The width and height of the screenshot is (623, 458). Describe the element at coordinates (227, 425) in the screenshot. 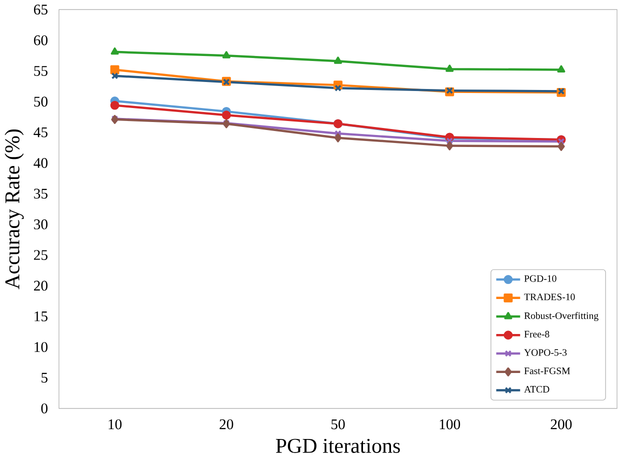

I see `x-tick-label: 20` at that location.